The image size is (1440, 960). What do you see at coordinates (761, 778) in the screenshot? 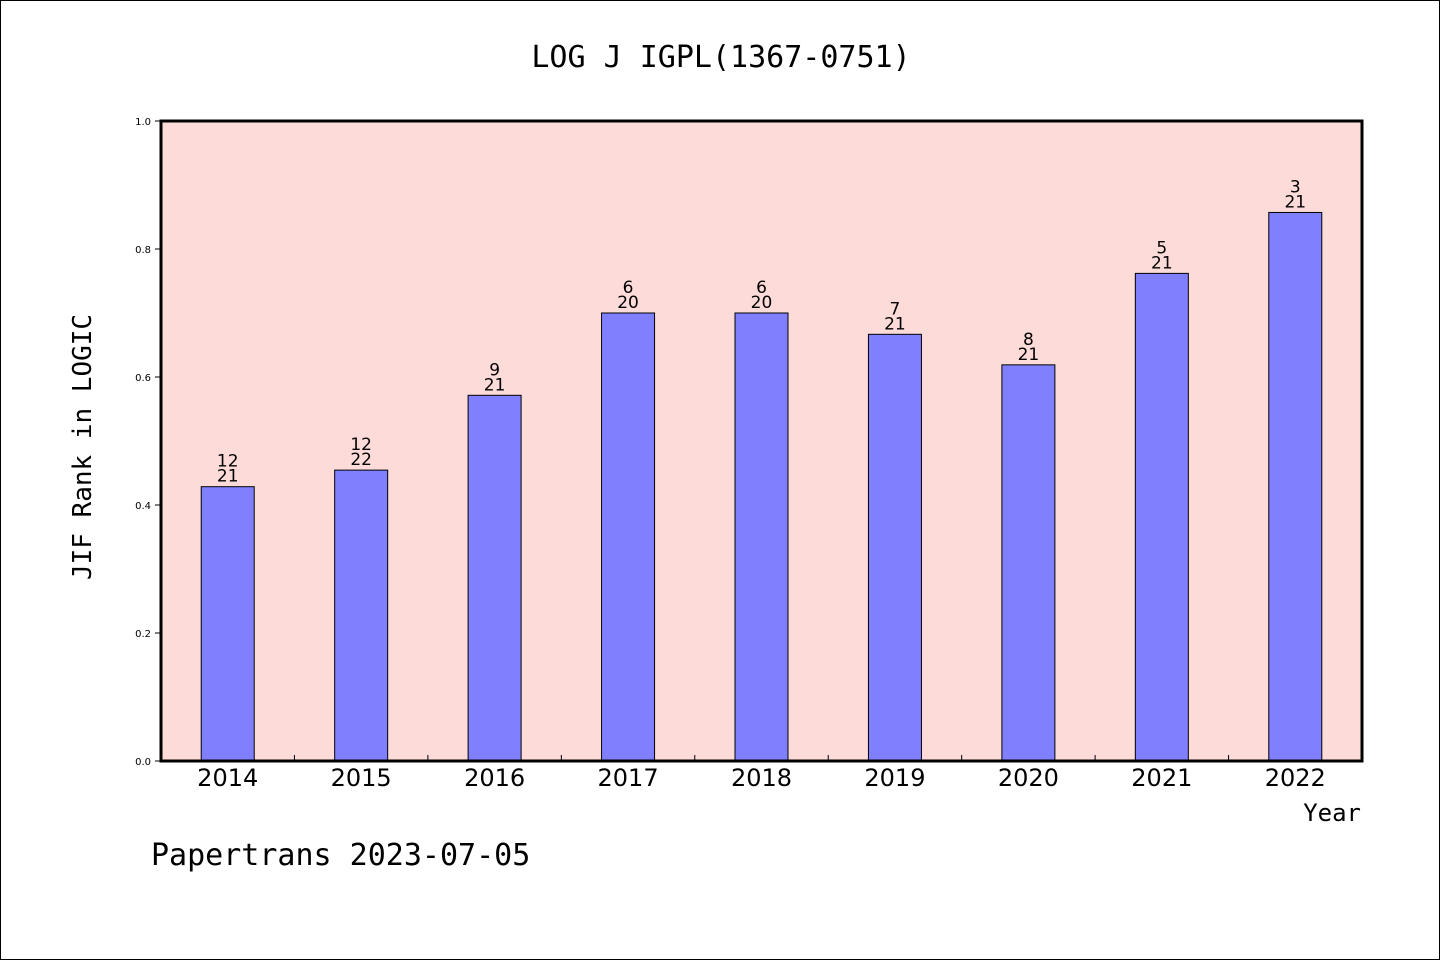
I see `x-tick-label: 2018` at bounding box center [761, 778].